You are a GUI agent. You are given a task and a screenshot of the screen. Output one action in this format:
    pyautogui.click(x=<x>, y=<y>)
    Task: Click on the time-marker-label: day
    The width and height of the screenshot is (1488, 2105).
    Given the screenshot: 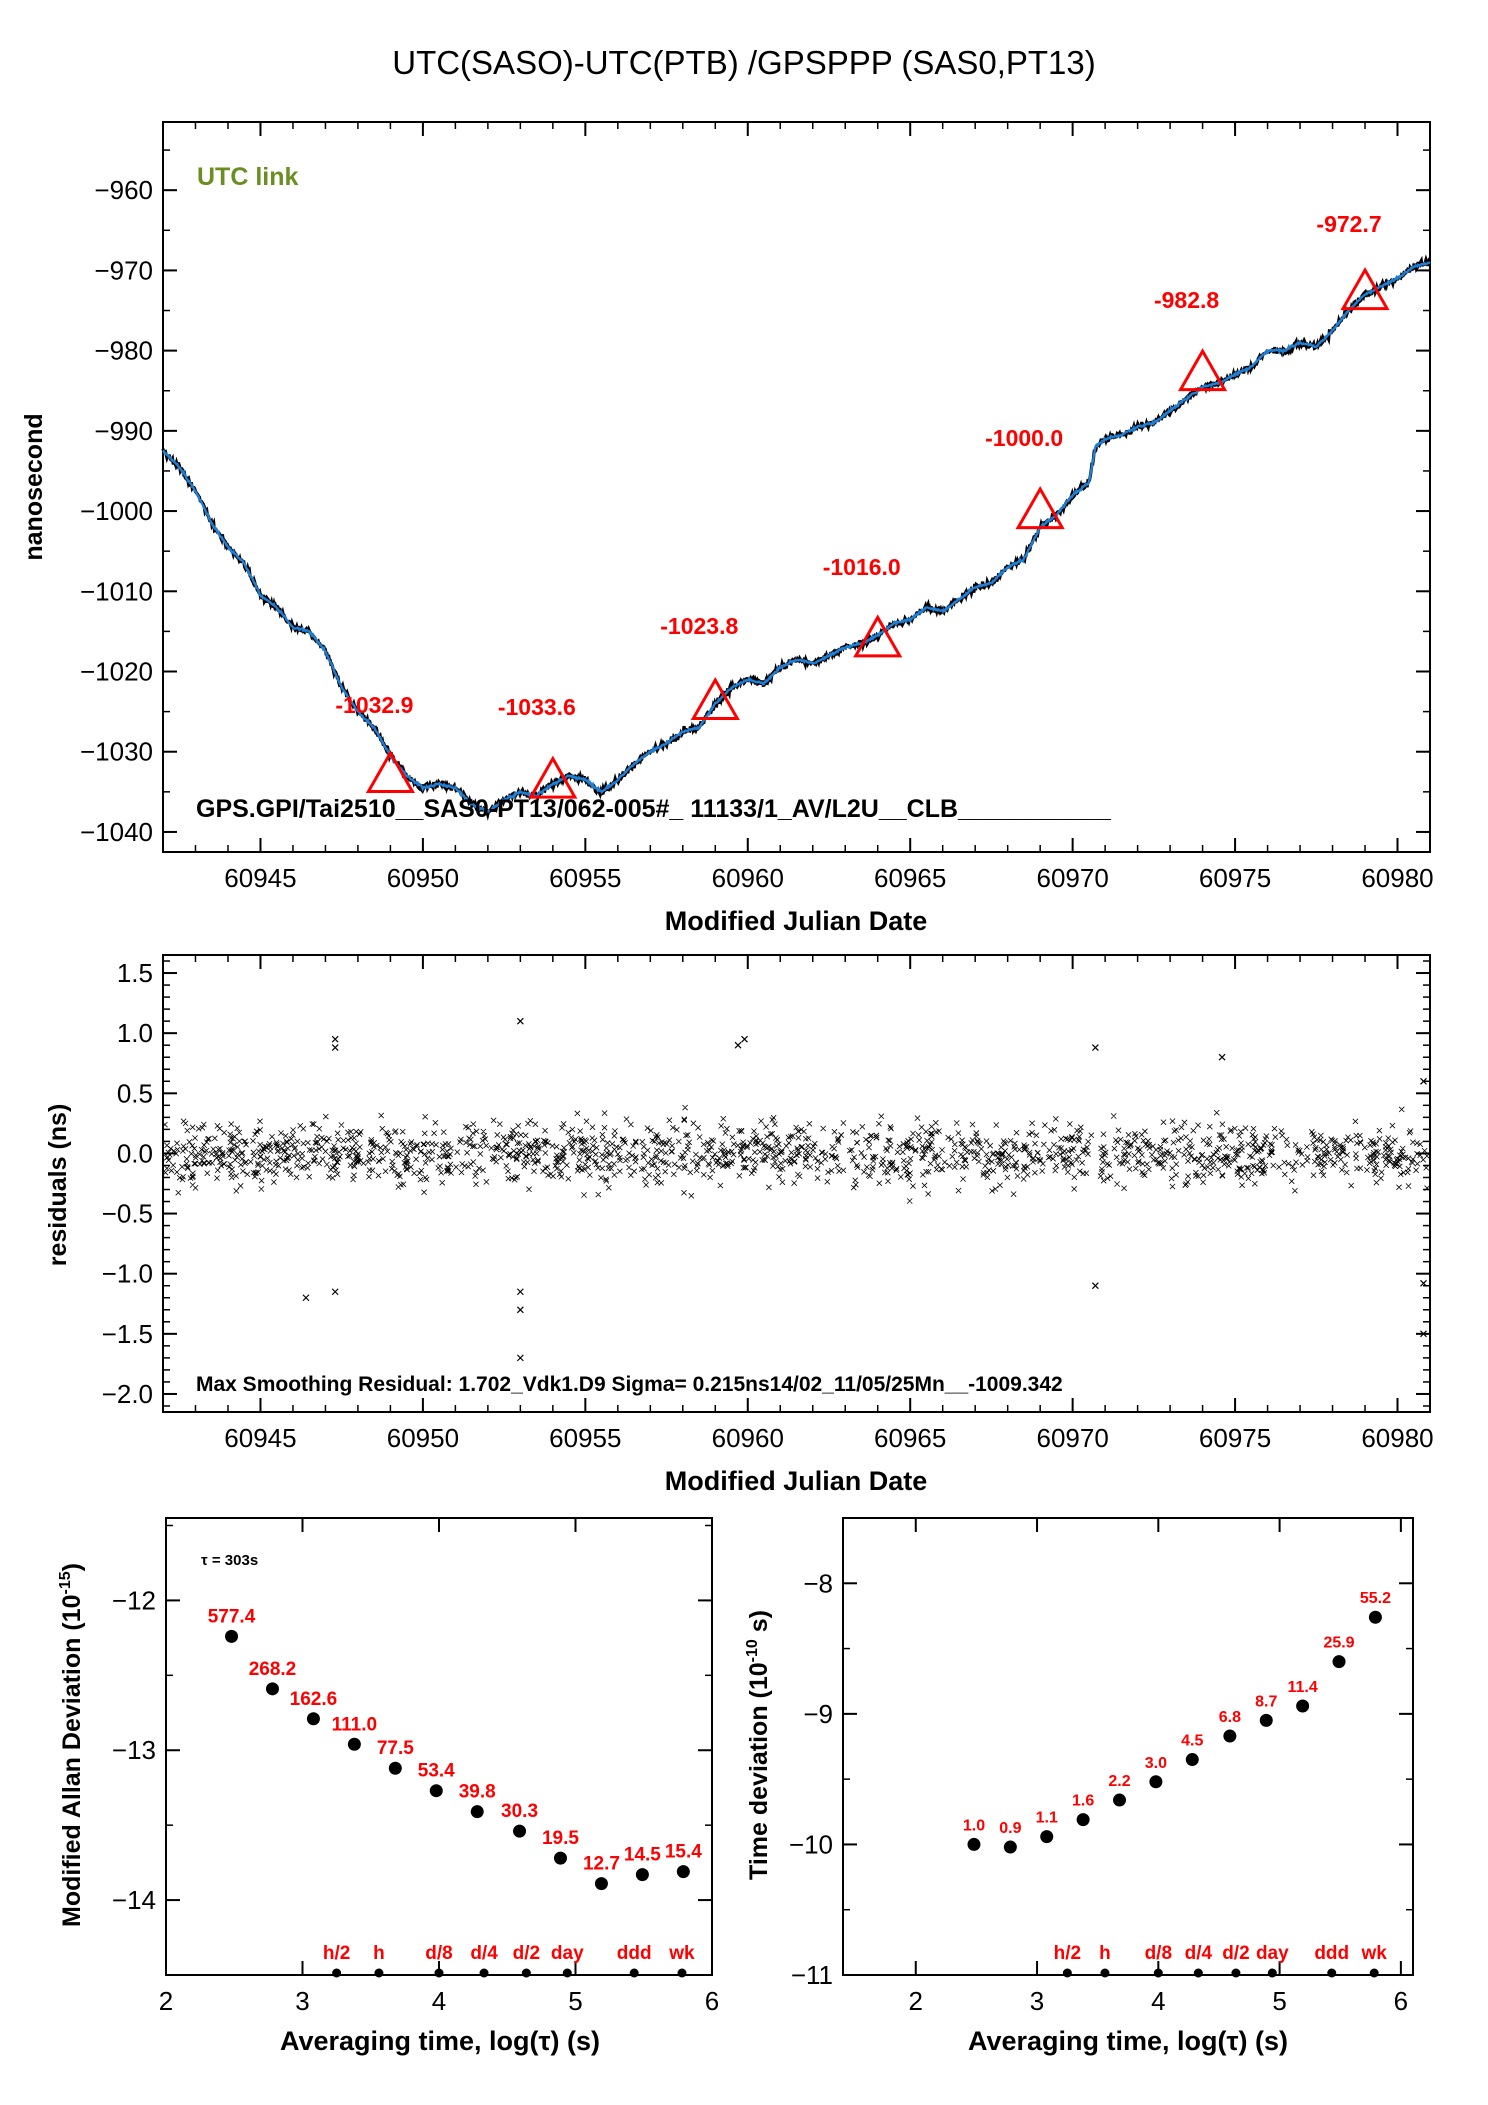 What is the action you would take?
    pyautogui.click(x=567, y=1953)
    